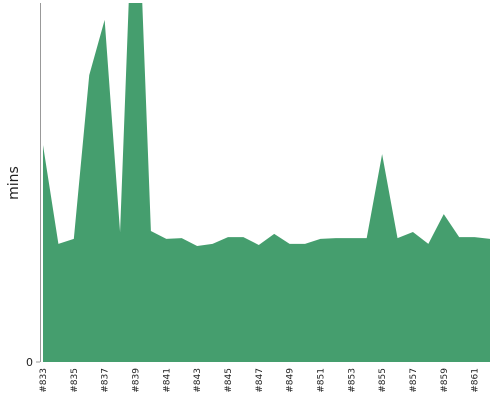 The height and width of the screenshot is (400, 500). Describe the element at coordinates (44, 380) in the screenshot. I see `x-tick-label: #833` at that location.